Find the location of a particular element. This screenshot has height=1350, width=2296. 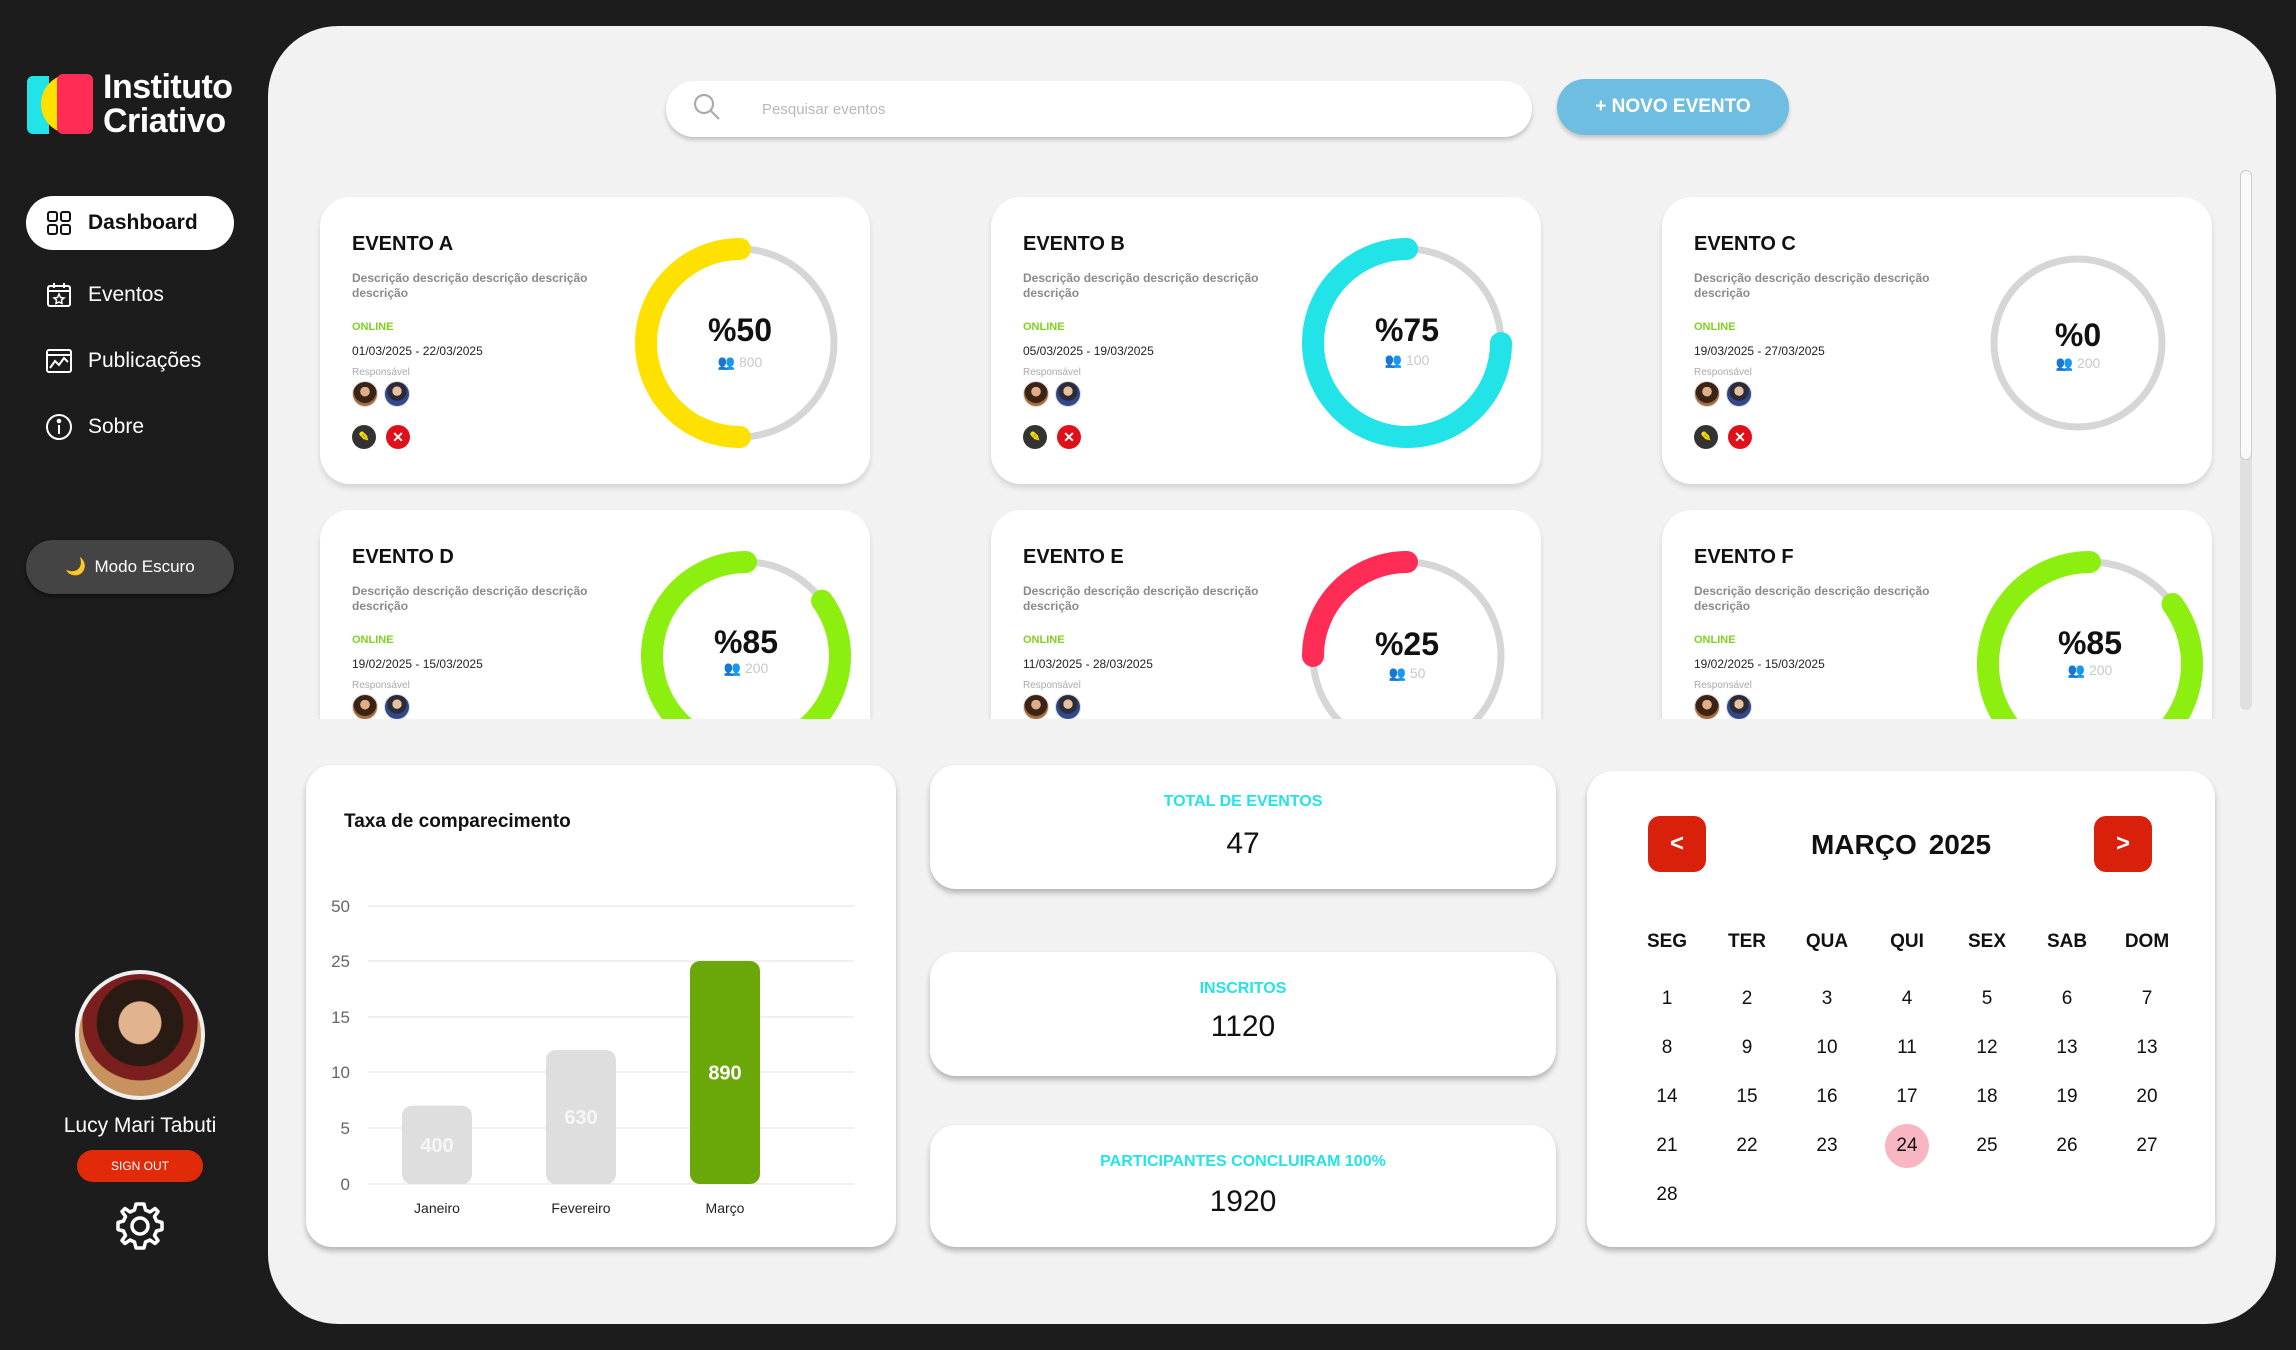

calendar-day: 15 is located at coordinates (1747, 1096).